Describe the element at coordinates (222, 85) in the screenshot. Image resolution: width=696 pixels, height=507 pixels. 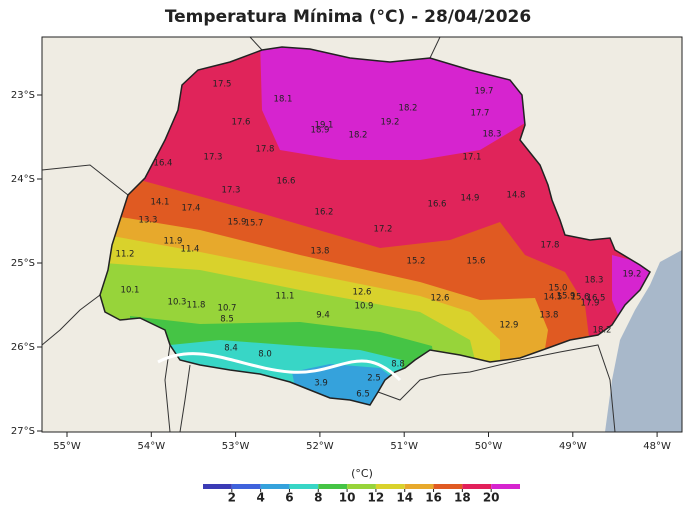
I see `station-value: 17.5` at that location.